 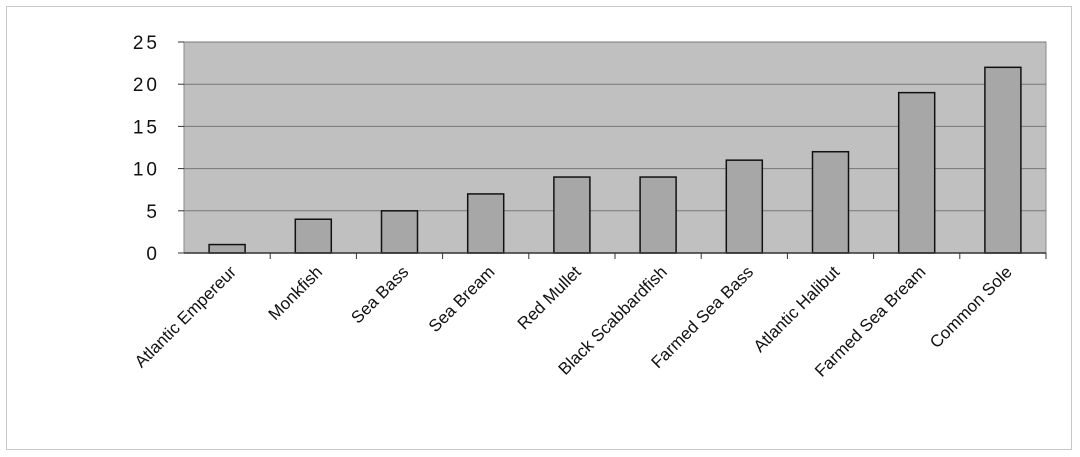 What do you see at coordinates (153, 254) in the screenshot?
I see `y-tick-label: 0` at bounding box center [153, 254].